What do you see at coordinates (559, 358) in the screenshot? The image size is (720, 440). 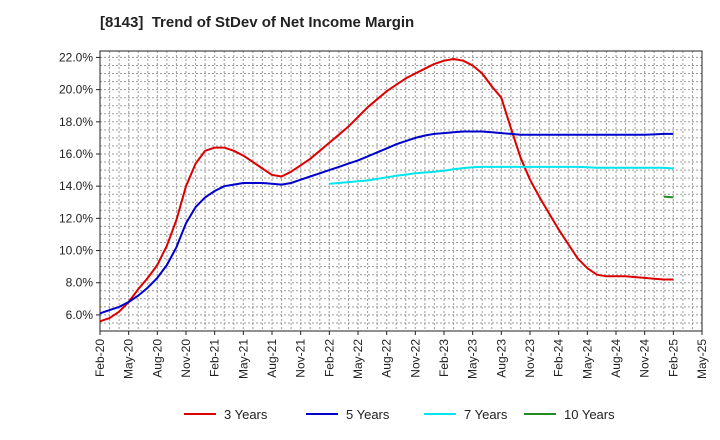 I see `x-tick-label: Feb-24` at bounding box center [559, 358].